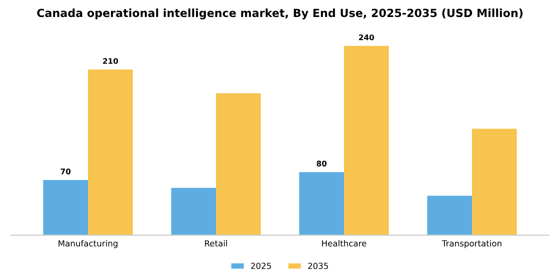 Image resolution: width=560 pixels, height=280 pixels. I want to click on chart-title: Canada operational intelligence market, By End Use, 2025-2035 (USD Million), so click(279, 14).